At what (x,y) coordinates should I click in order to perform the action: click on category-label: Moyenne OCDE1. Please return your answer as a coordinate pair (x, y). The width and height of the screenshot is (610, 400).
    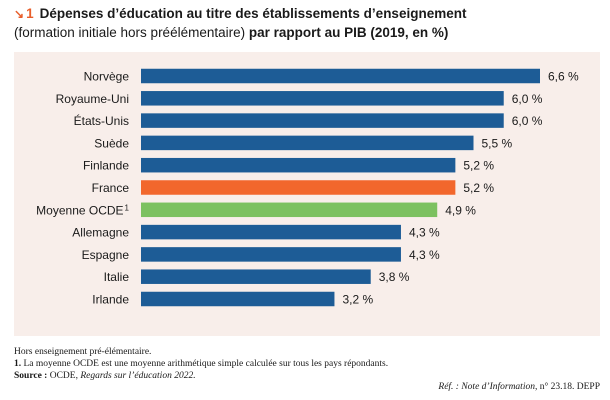
    Looking at the image, I should click on (82, 210).